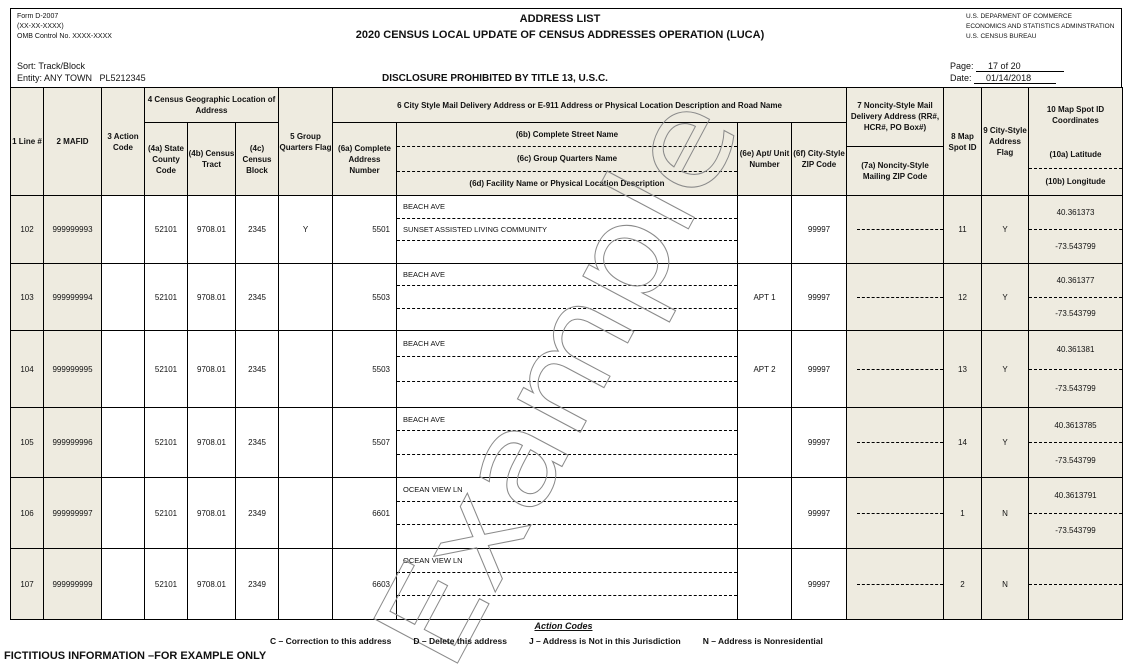 Image resolution: width=1127 pixels, height=667 pixels. Describe the element at coordinates (257, 584) in the screenshot. I see `census-block: 2349` at that location.